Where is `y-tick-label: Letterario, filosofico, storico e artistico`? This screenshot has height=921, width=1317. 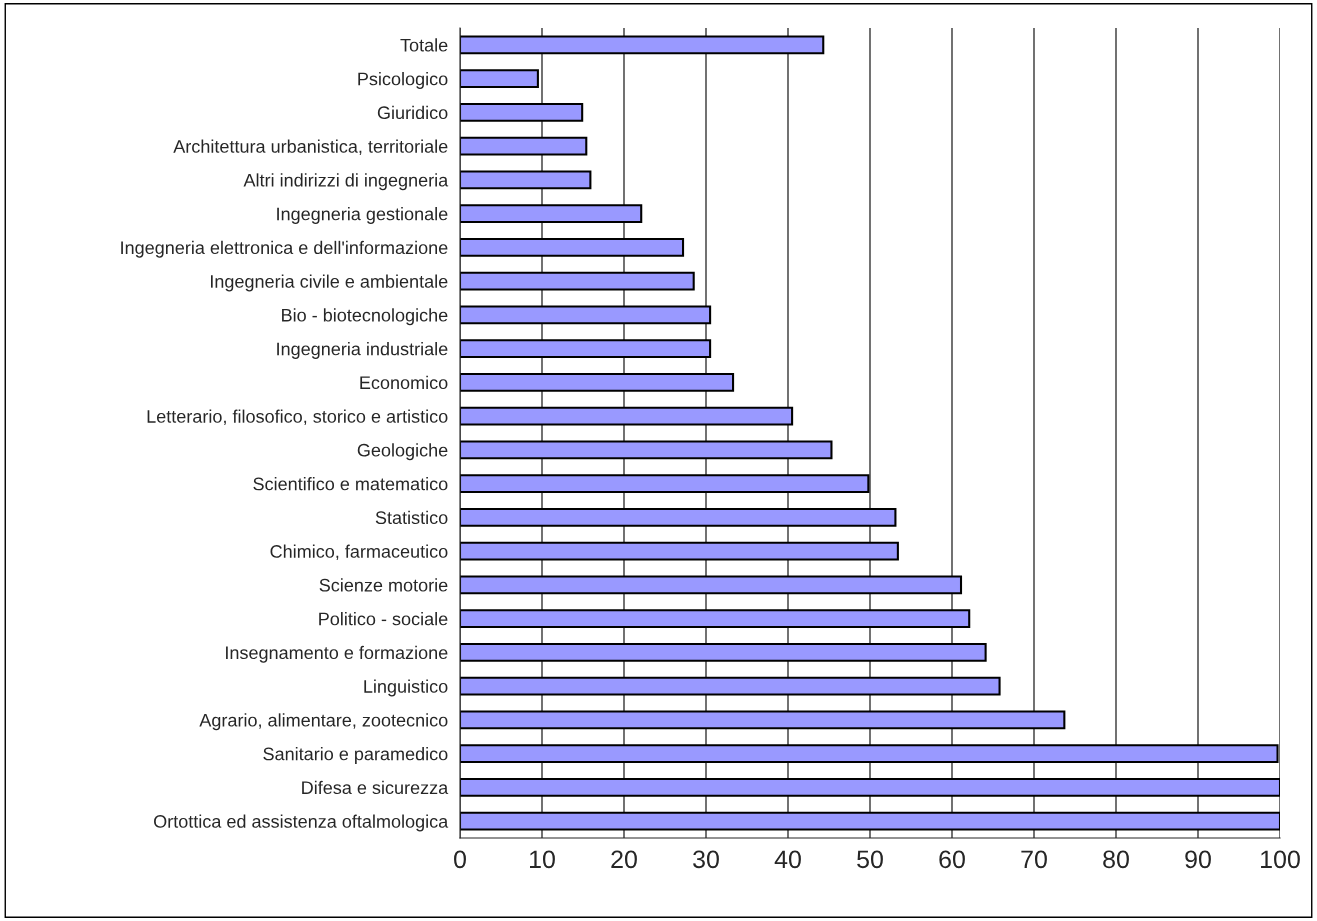
y-tick-label: Letterario, filosofico, storico e artistico is located at coordinates (297, 417).